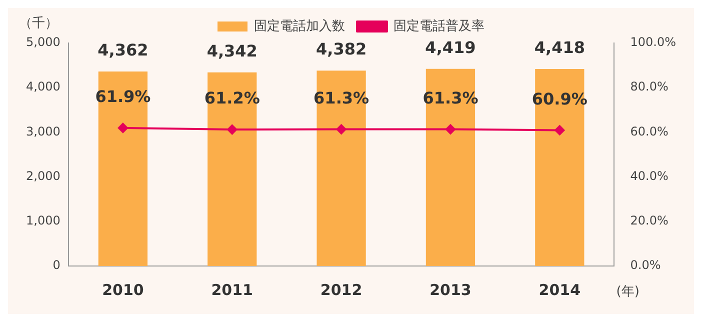 The width and height of the screenshot is (702, 322). What do you see at coordinates (341, 49) in the screenshot?
I see `data-label: 4,382` at bounding box center [341, 49].